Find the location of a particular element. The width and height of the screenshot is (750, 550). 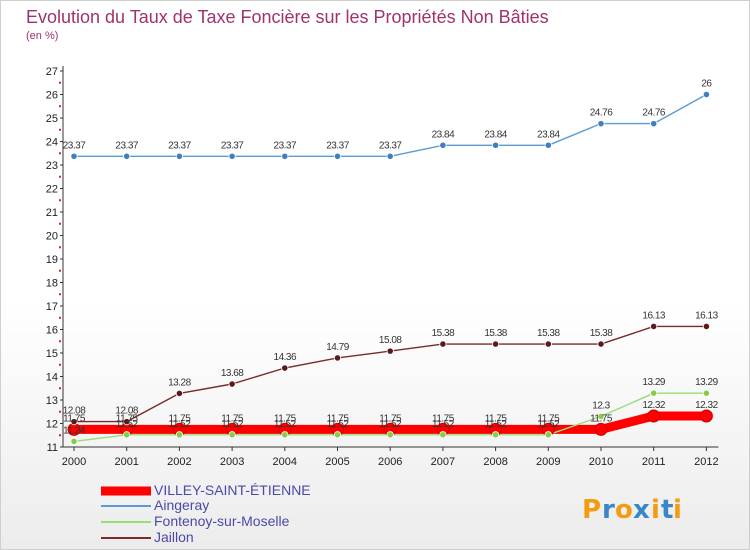

data-label: 12.3 is located at coordinates (601, 405).